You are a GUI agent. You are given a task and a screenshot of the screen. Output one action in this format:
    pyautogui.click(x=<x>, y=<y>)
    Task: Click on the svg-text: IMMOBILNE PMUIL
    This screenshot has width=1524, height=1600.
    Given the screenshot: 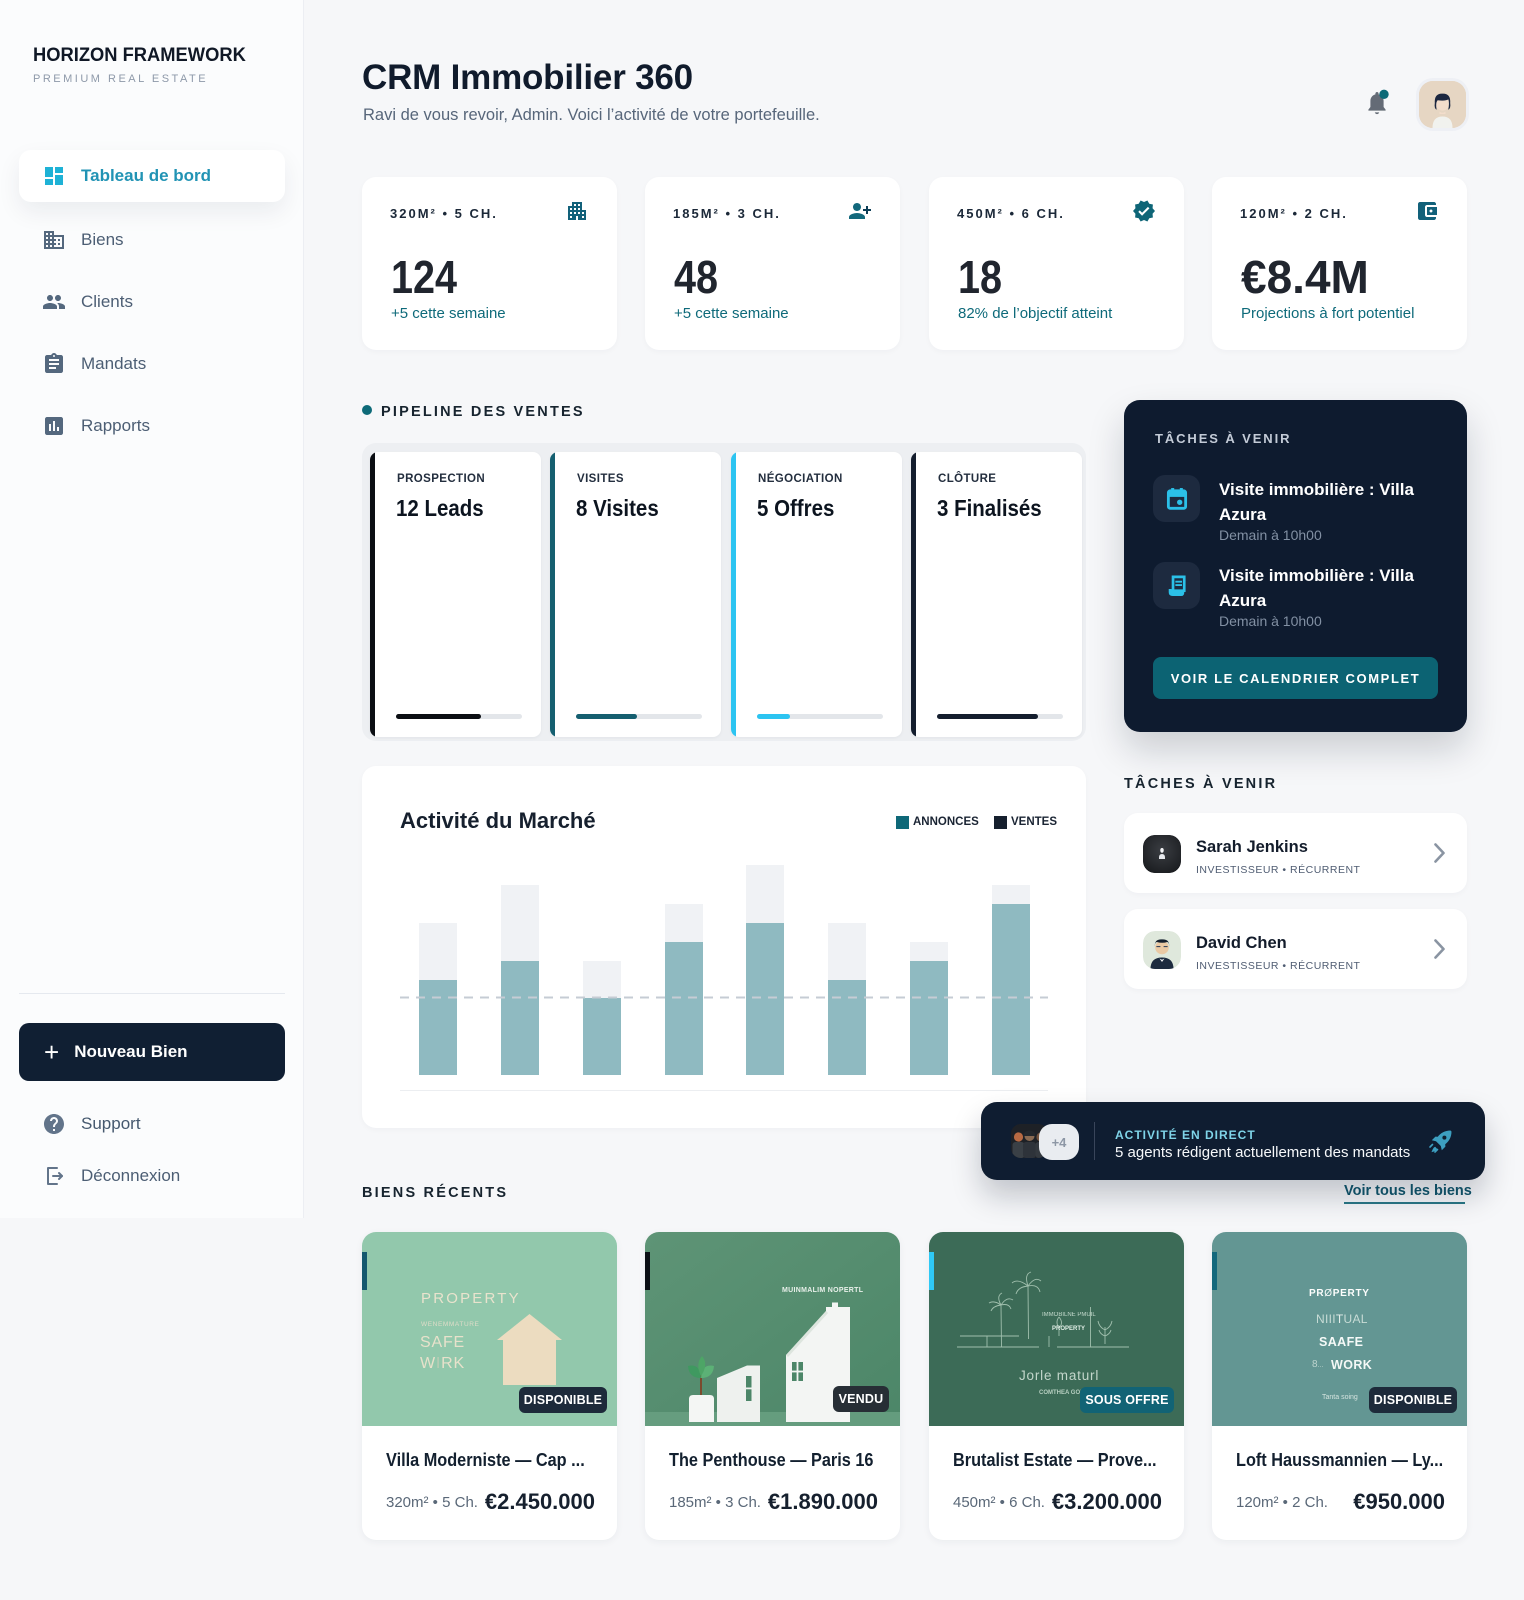 What is the action you would take?
    pyautogui.click(x=1069, y=1315)
    